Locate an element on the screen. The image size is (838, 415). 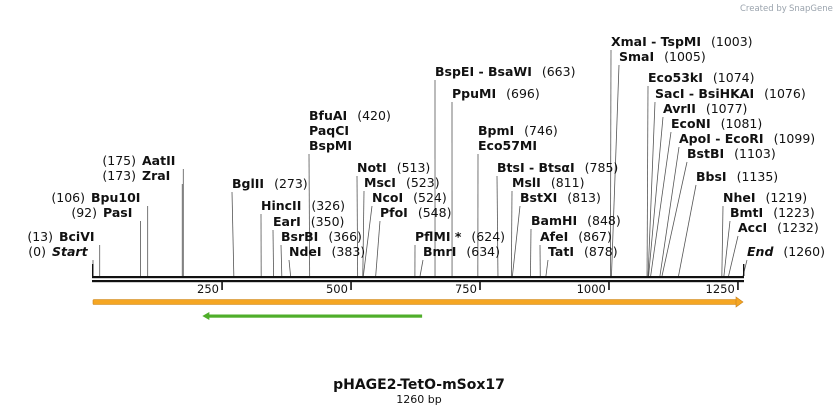
feature-orange-bar is located at coordinates (415, 302).